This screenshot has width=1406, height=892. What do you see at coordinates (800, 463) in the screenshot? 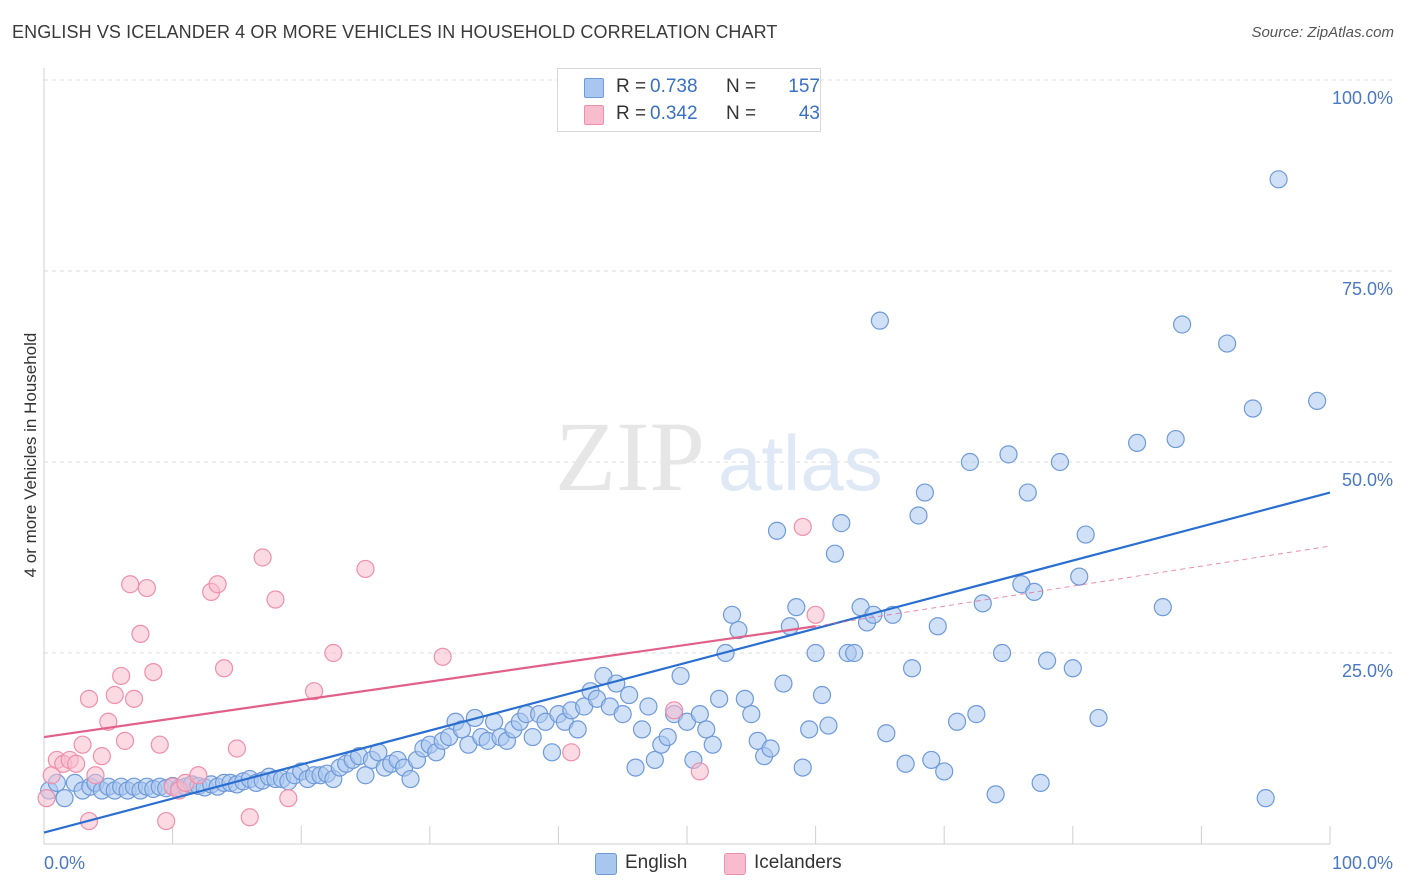
I see `watermark-atlas: atlas` at bounding box center [800, 463].